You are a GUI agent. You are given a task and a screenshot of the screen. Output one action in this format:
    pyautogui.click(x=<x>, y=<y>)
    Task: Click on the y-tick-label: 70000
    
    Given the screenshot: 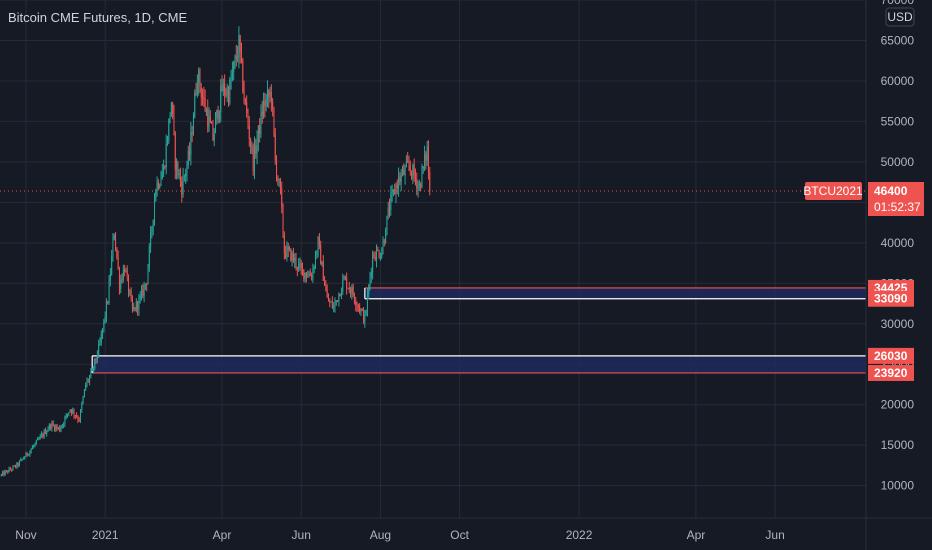 What is the action you would take?
    pyautogui.click(x=898, y=3)
    